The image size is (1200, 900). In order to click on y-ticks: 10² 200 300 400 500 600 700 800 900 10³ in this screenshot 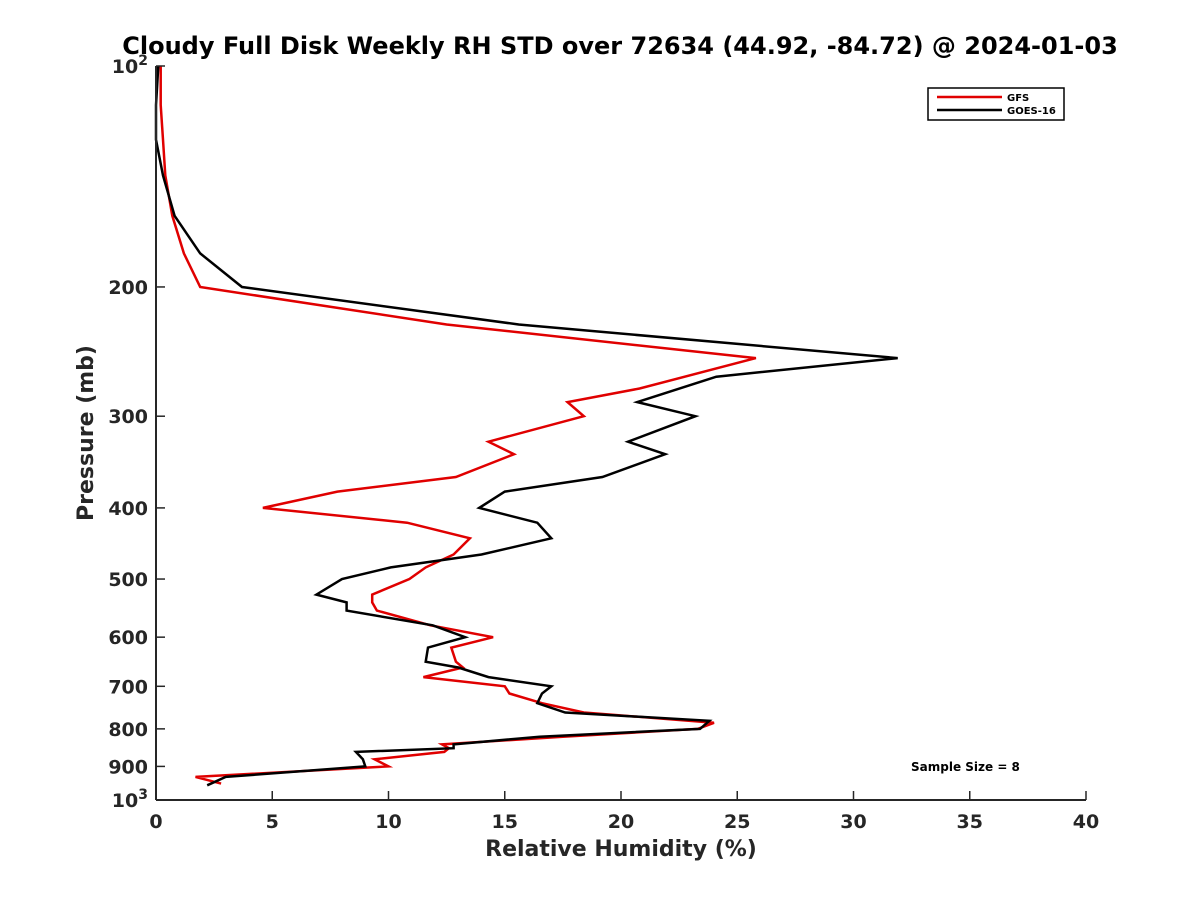, I will do `click(136, 432)`.